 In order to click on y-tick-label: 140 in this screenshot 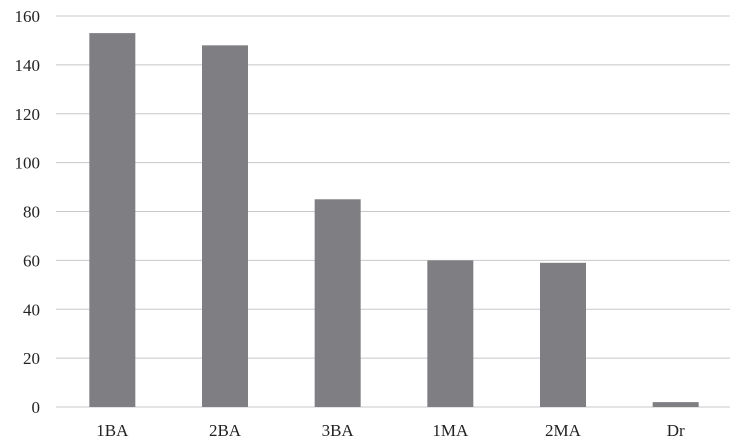, I will do `click(28, 65)`.